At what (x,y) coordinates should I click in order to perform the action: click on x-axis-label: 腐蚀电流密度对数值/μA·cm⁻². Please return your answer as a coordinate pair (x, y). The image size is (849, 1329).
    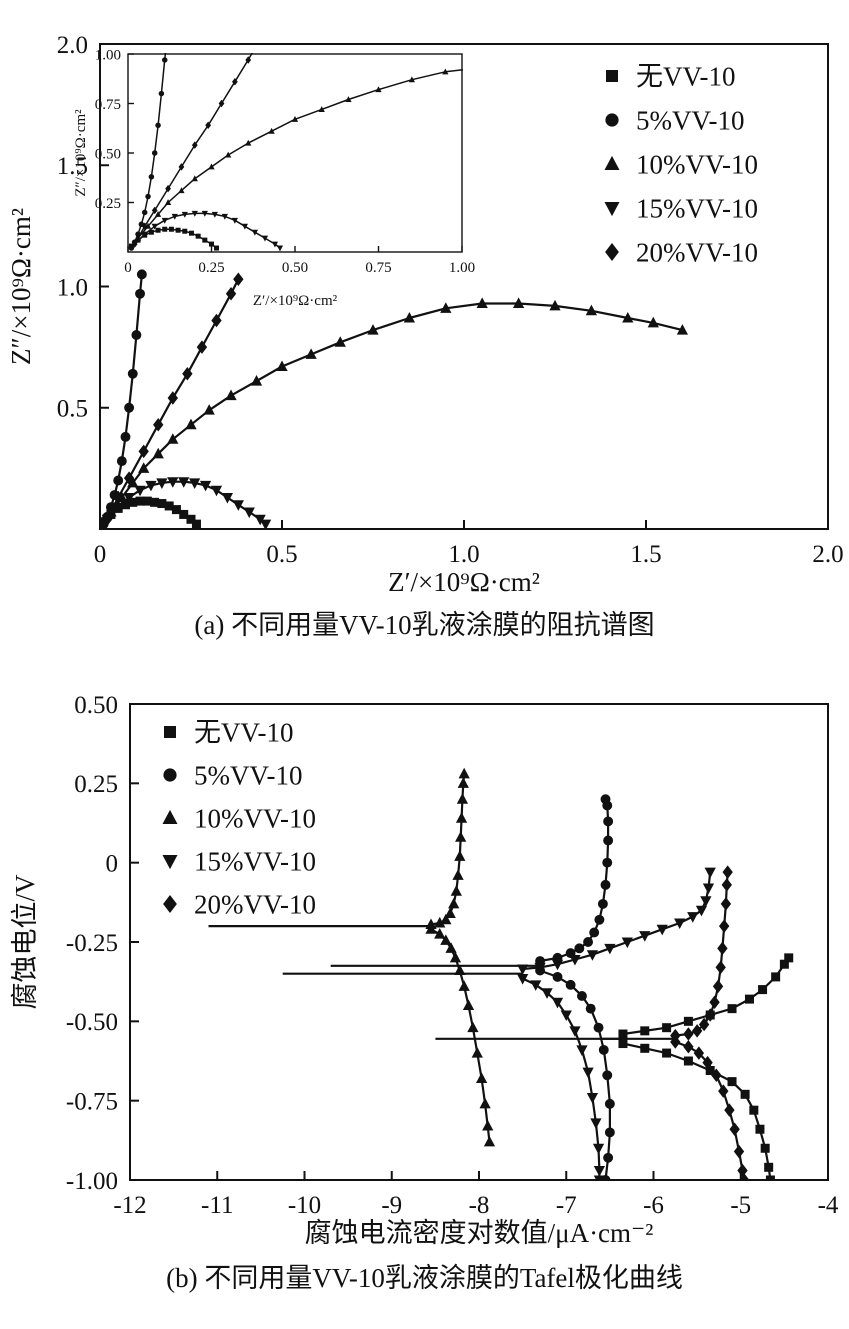
    Looking at the image, I should click on (479, 1233).